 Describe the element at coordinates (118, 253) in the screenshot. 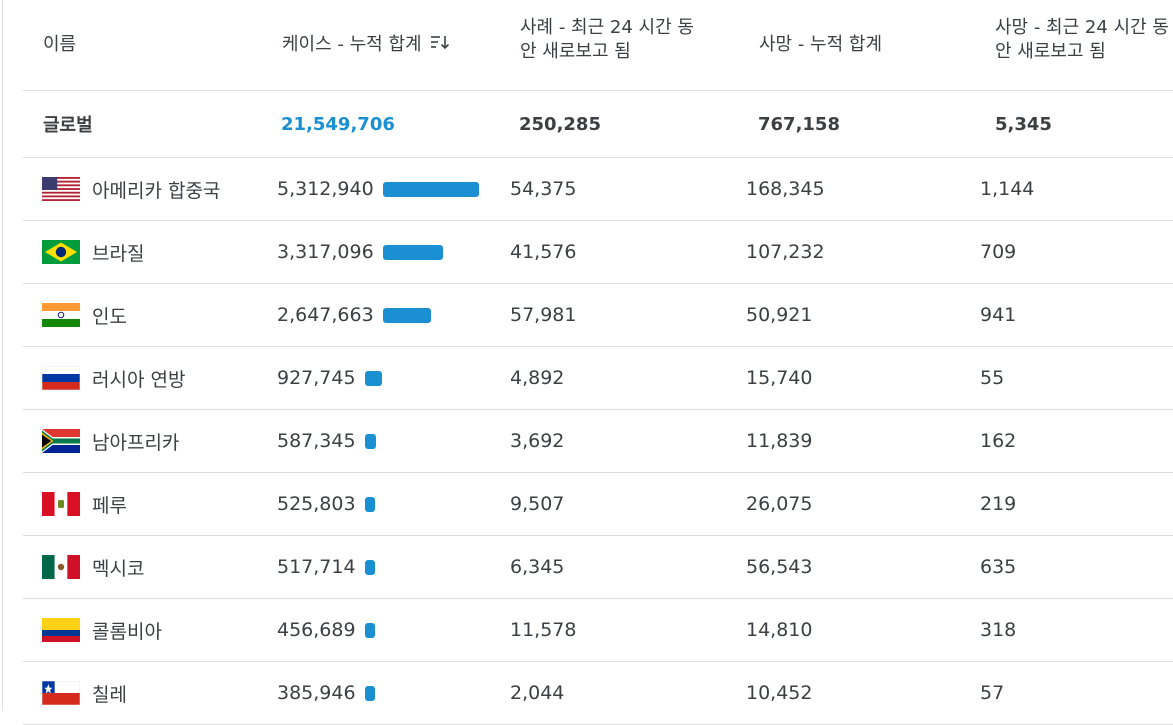

I see `country-name: 브라질` at that location.